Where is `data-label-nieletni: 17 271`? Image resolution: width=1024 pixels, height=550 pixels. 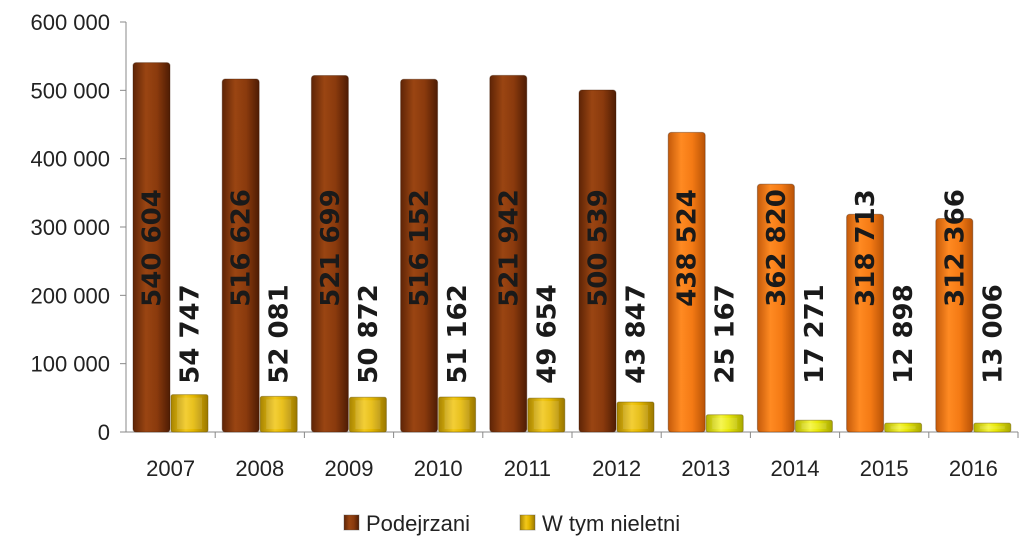 data-label-nieletni: 17 271 is located at coordinates (815, 334).